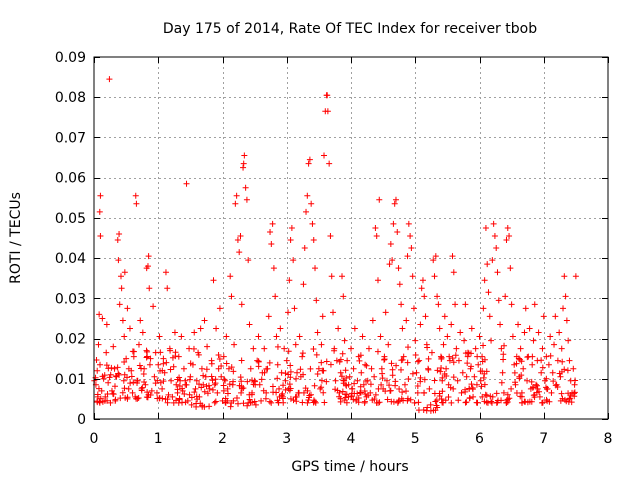  What do you see at coordinates (349, 467) in the screenshot?
I see `x-axis-label: GPS time / hours` at bounding box center [349, 467].